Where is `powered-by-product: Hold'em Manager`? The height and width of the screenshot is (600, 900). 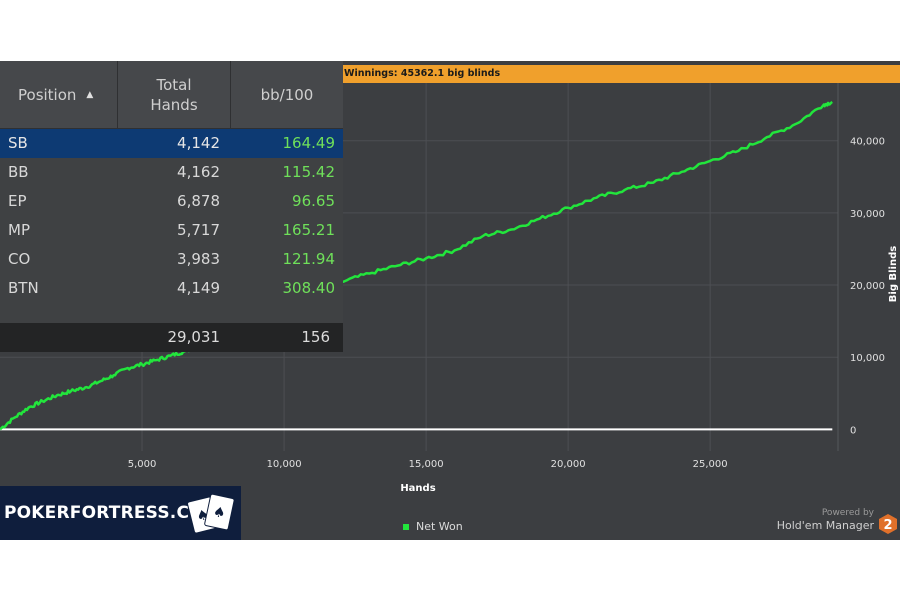
powered-by-product: Hold'em Manager is located at coordinates (825, 525).